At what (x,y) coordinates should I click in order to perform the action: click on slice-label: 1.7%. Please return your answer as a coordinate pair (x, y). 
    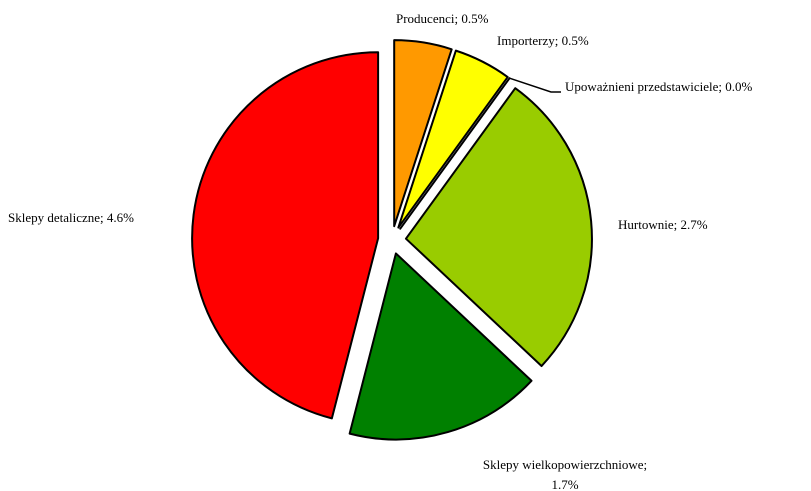
    Looking at the image, I should click on (564, 484).